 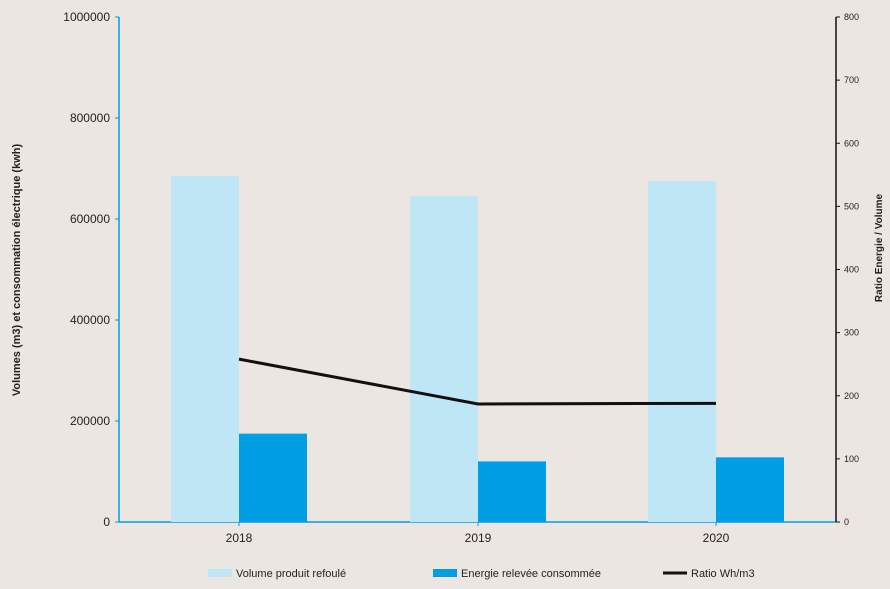 I want to click on legend-label: Energie relevée consommée, so click(x=531, y=574).